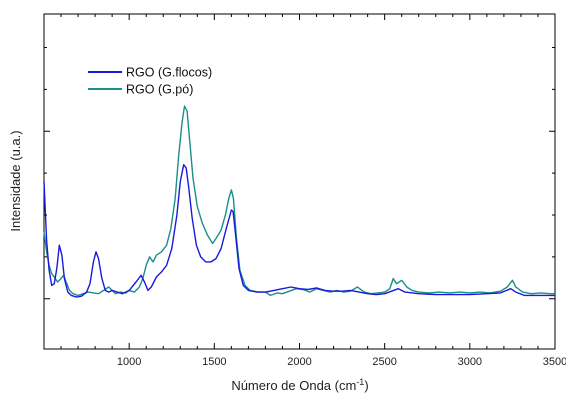  I want to click on x-tick-label: 3000, so click(470, 362).